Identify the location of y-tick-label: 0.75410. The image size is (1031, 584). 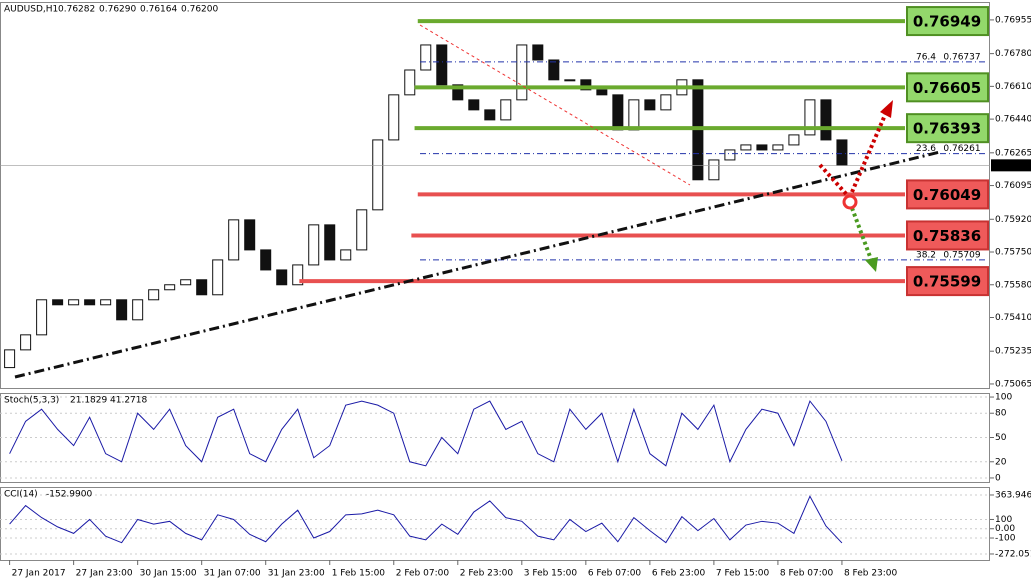
(1013, 318).